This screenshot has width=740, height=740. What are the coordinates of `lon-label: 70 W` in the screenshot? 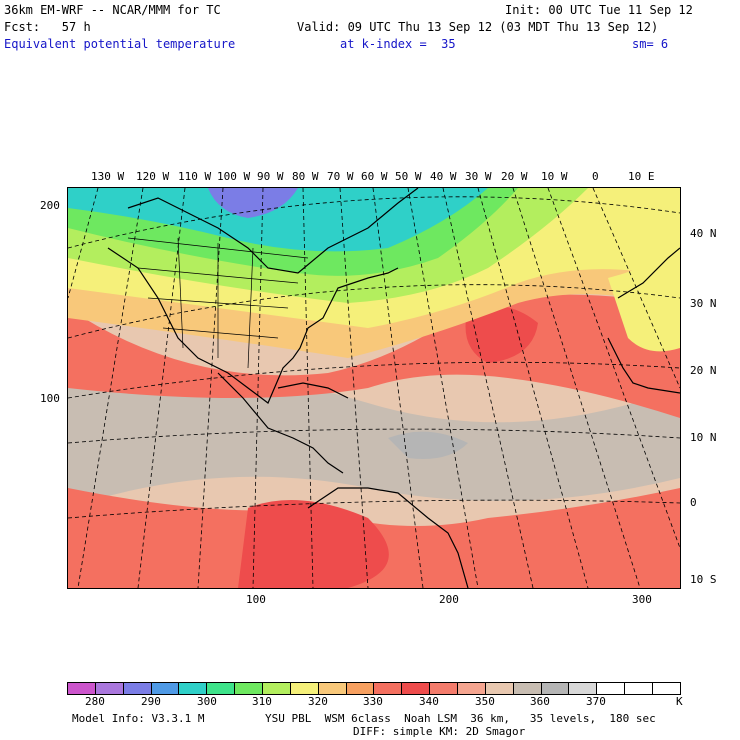 It's located at (340, 176).